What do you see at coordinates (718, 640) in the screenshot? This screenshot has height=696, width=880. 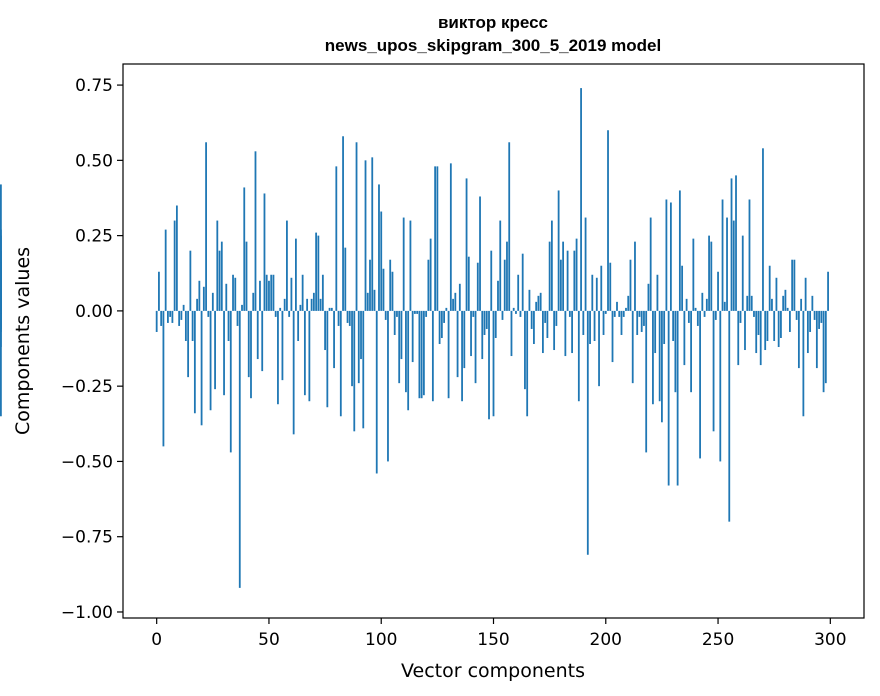 I see `x-tick-label: 250` at bounding box center [718, 640].